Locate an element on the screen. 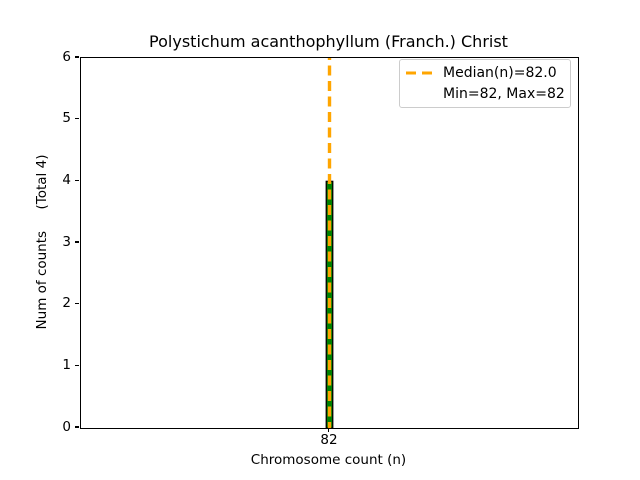  y-tick-label: 6 is located at coordinates (66, 56).